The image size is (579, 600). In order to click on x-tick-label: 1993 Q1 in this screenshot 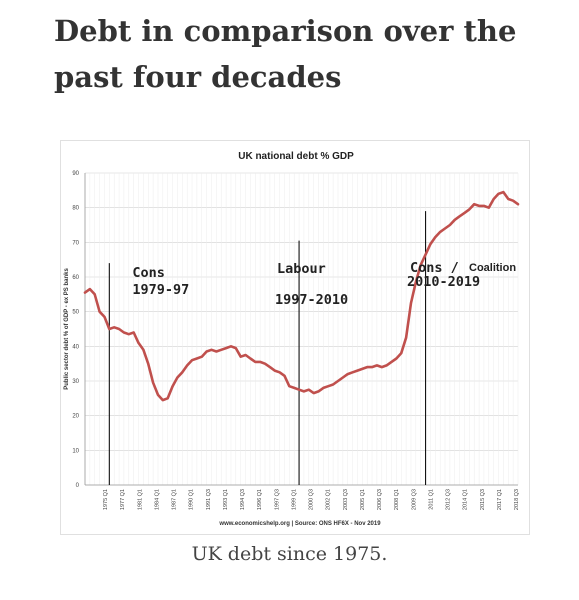, I will do `click(226, 499)`.